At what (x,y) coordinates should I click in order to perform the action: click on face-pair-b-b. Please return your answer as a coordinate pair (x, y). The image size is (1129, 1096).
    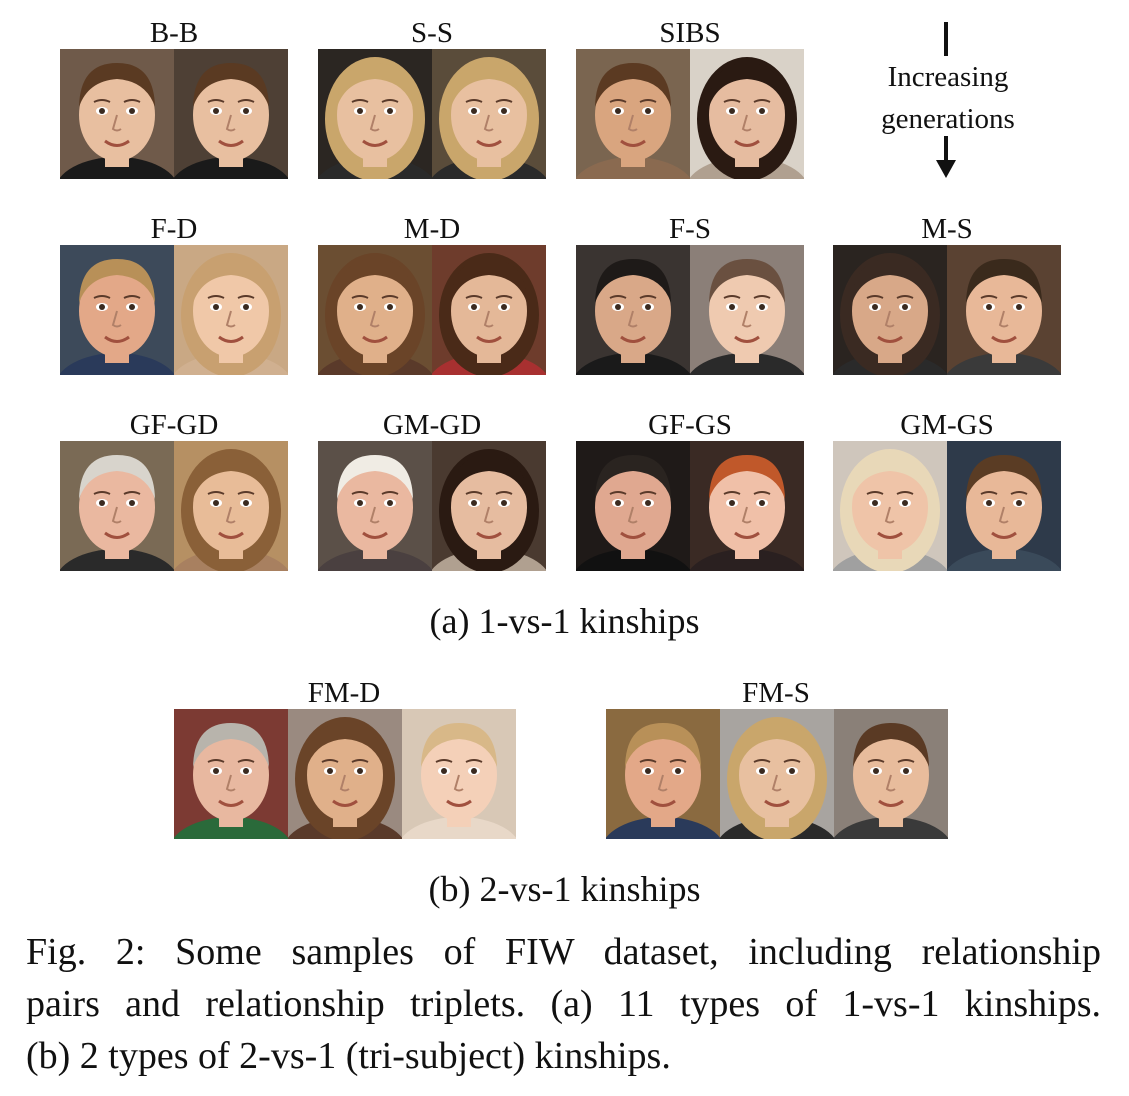
    Looking at the image, I should click on (174, 114).